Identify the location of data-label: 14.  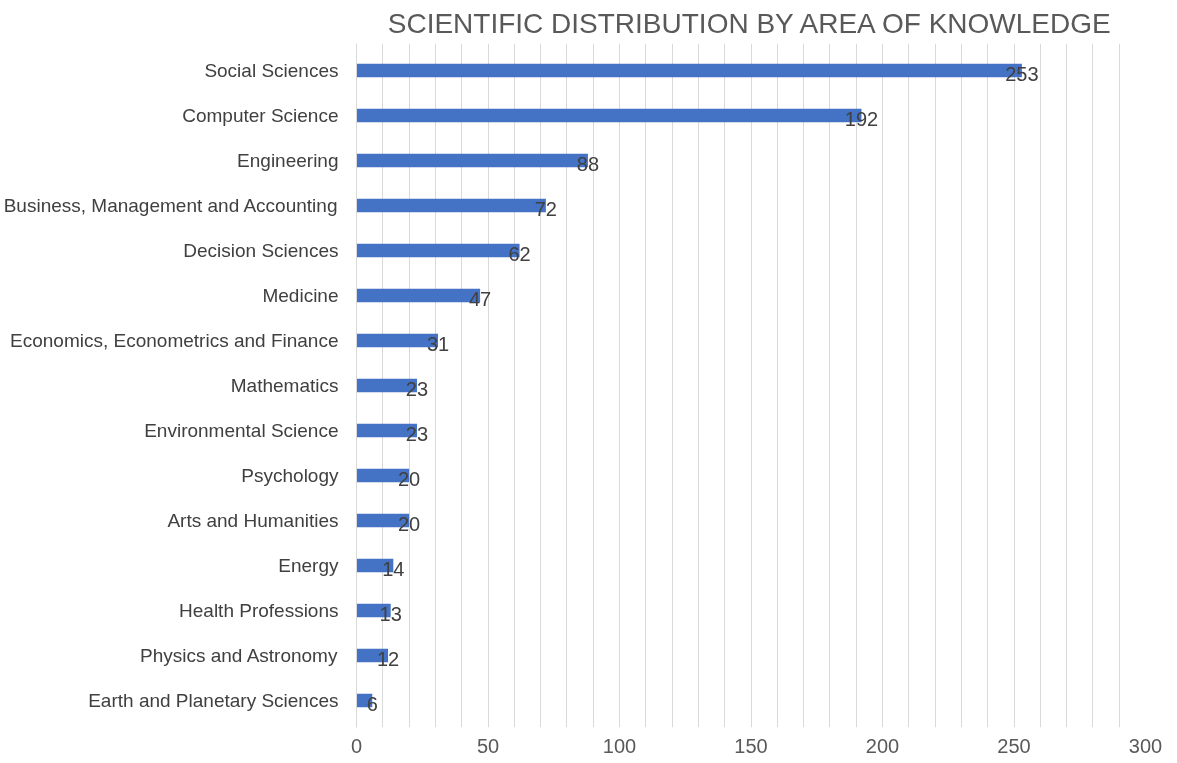
(393, 568).